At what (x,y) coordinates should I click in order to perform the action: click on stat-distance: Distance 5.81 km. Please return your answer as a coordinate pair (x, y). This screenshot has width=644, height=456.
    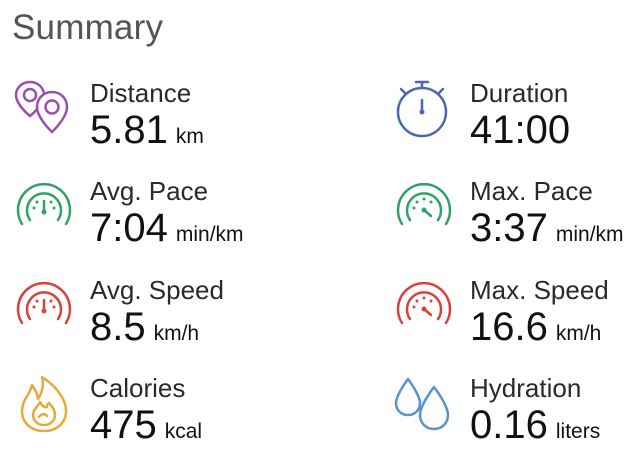
    Looking at the image, I should click on (162, 123).